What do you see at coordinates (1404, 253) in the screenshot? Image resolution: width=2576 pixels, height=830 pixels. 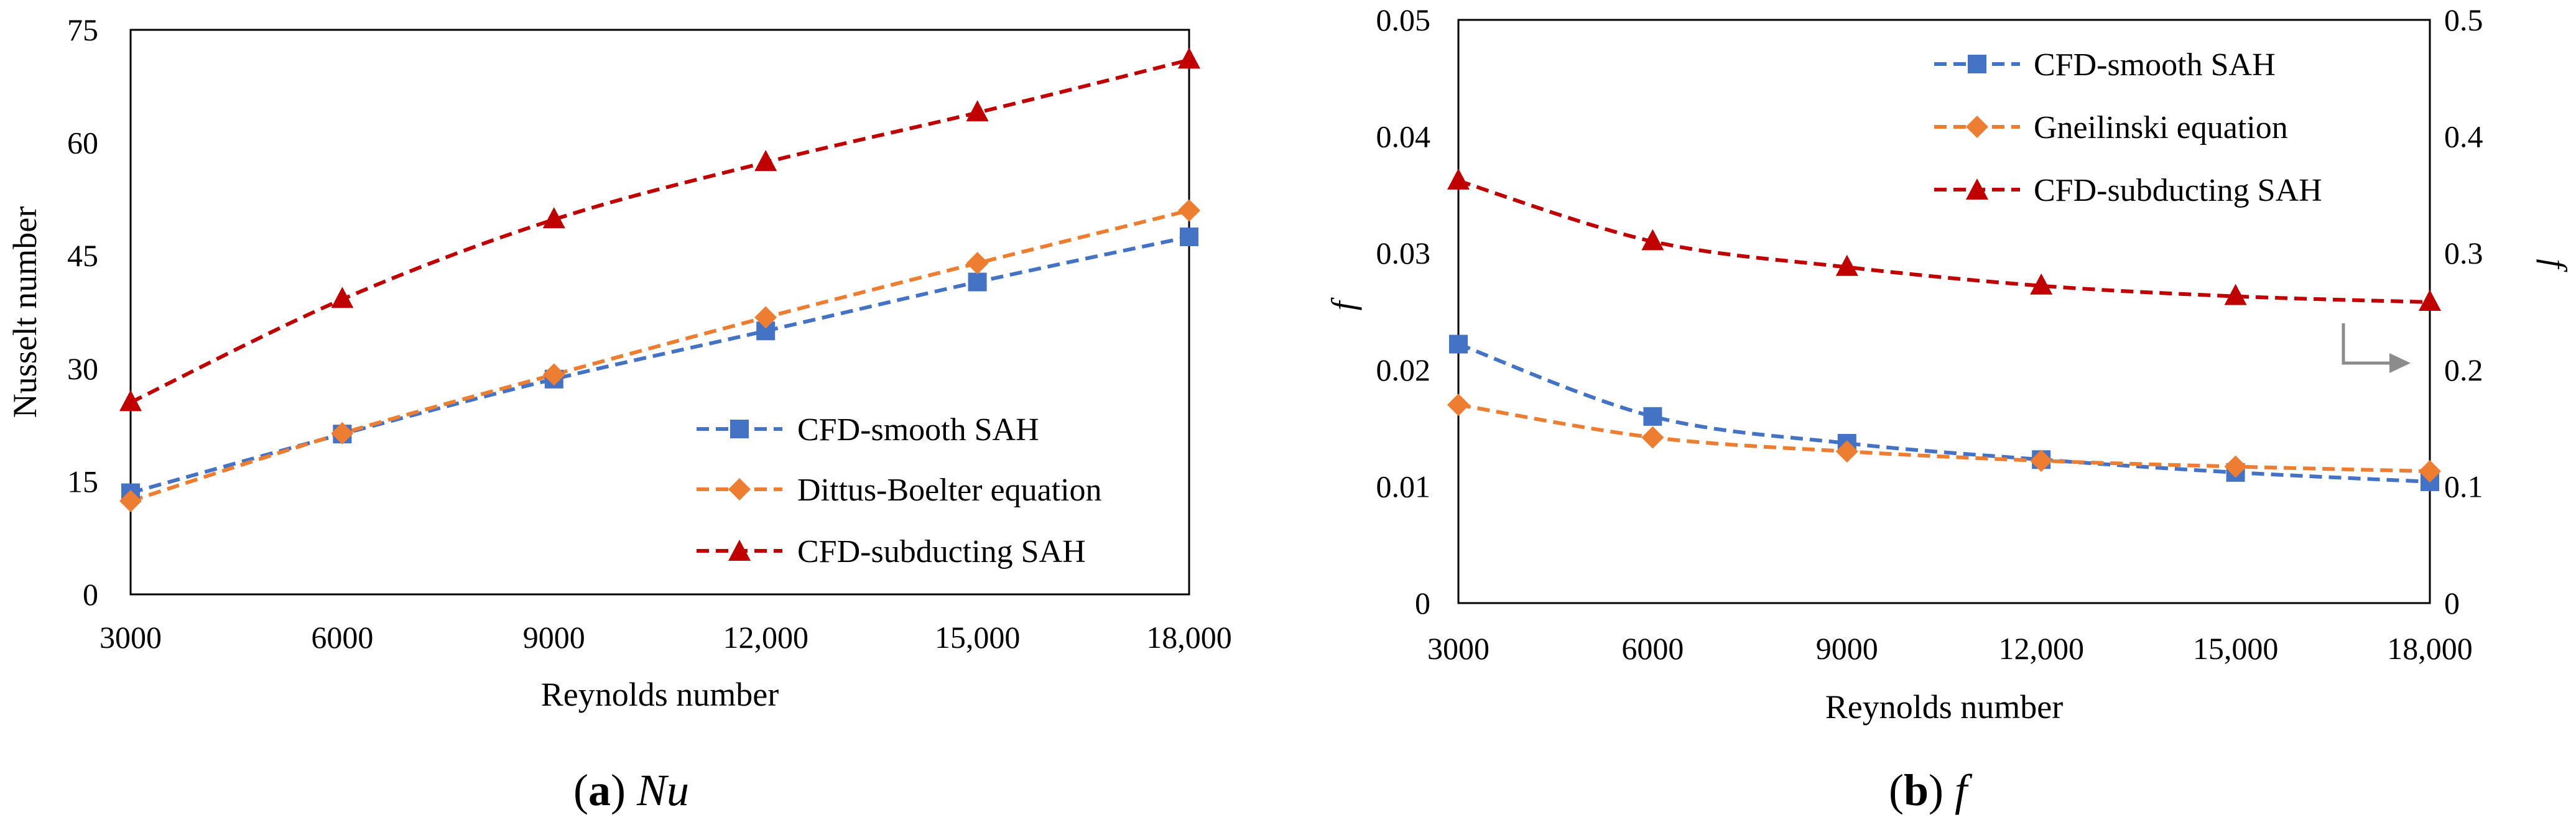 I see `y-tick-label: 0.03` at bounding box center [1404, 253].